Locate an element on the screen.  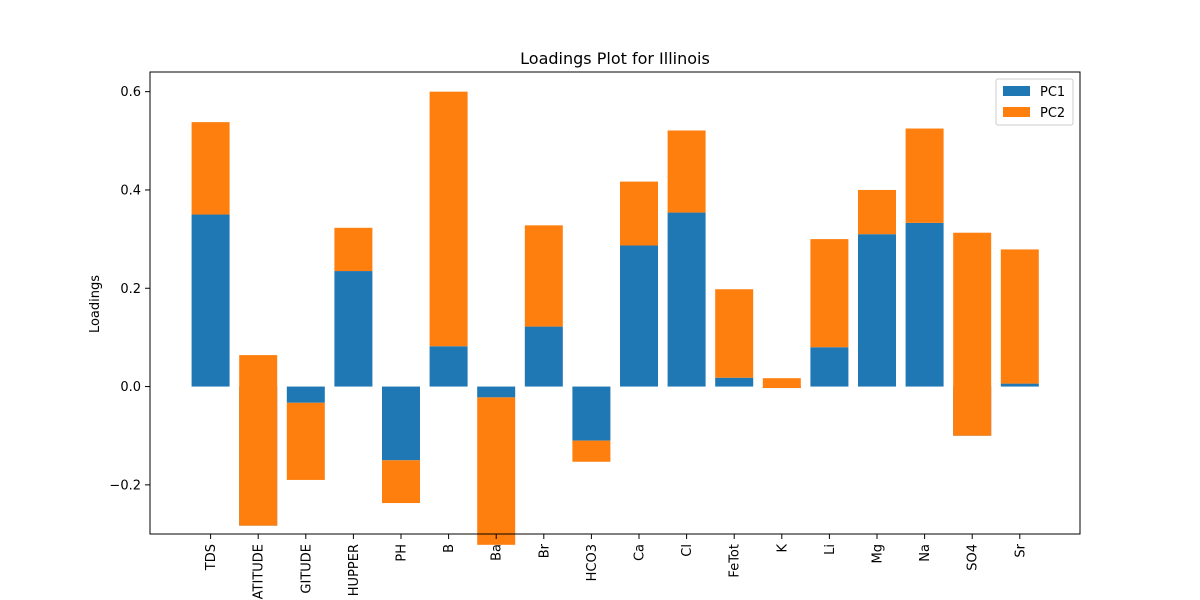
bar-pc2-na is located at coordinates (924, 175).